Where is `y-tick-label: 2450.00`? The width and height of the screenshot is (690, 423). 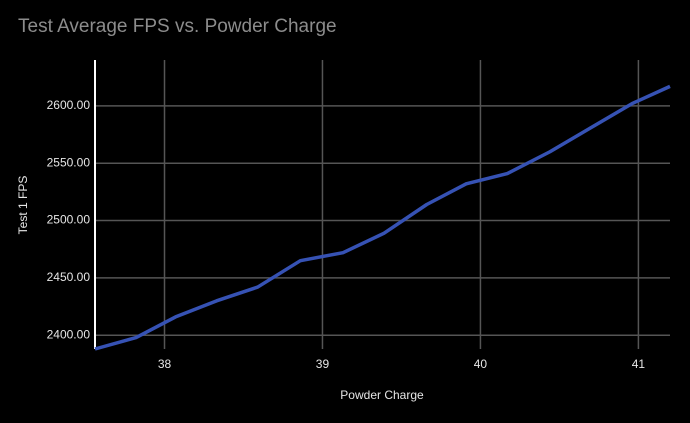
y-tick-label: 2450.00 is located at coordinates (69, 277).